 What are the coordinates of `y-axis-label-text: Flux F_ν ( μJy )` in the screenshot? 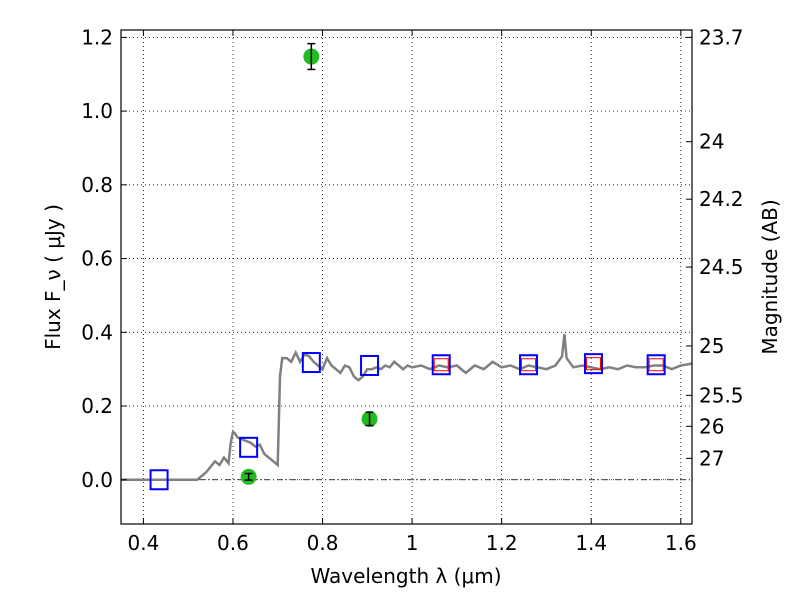 It's located at (53, 277).